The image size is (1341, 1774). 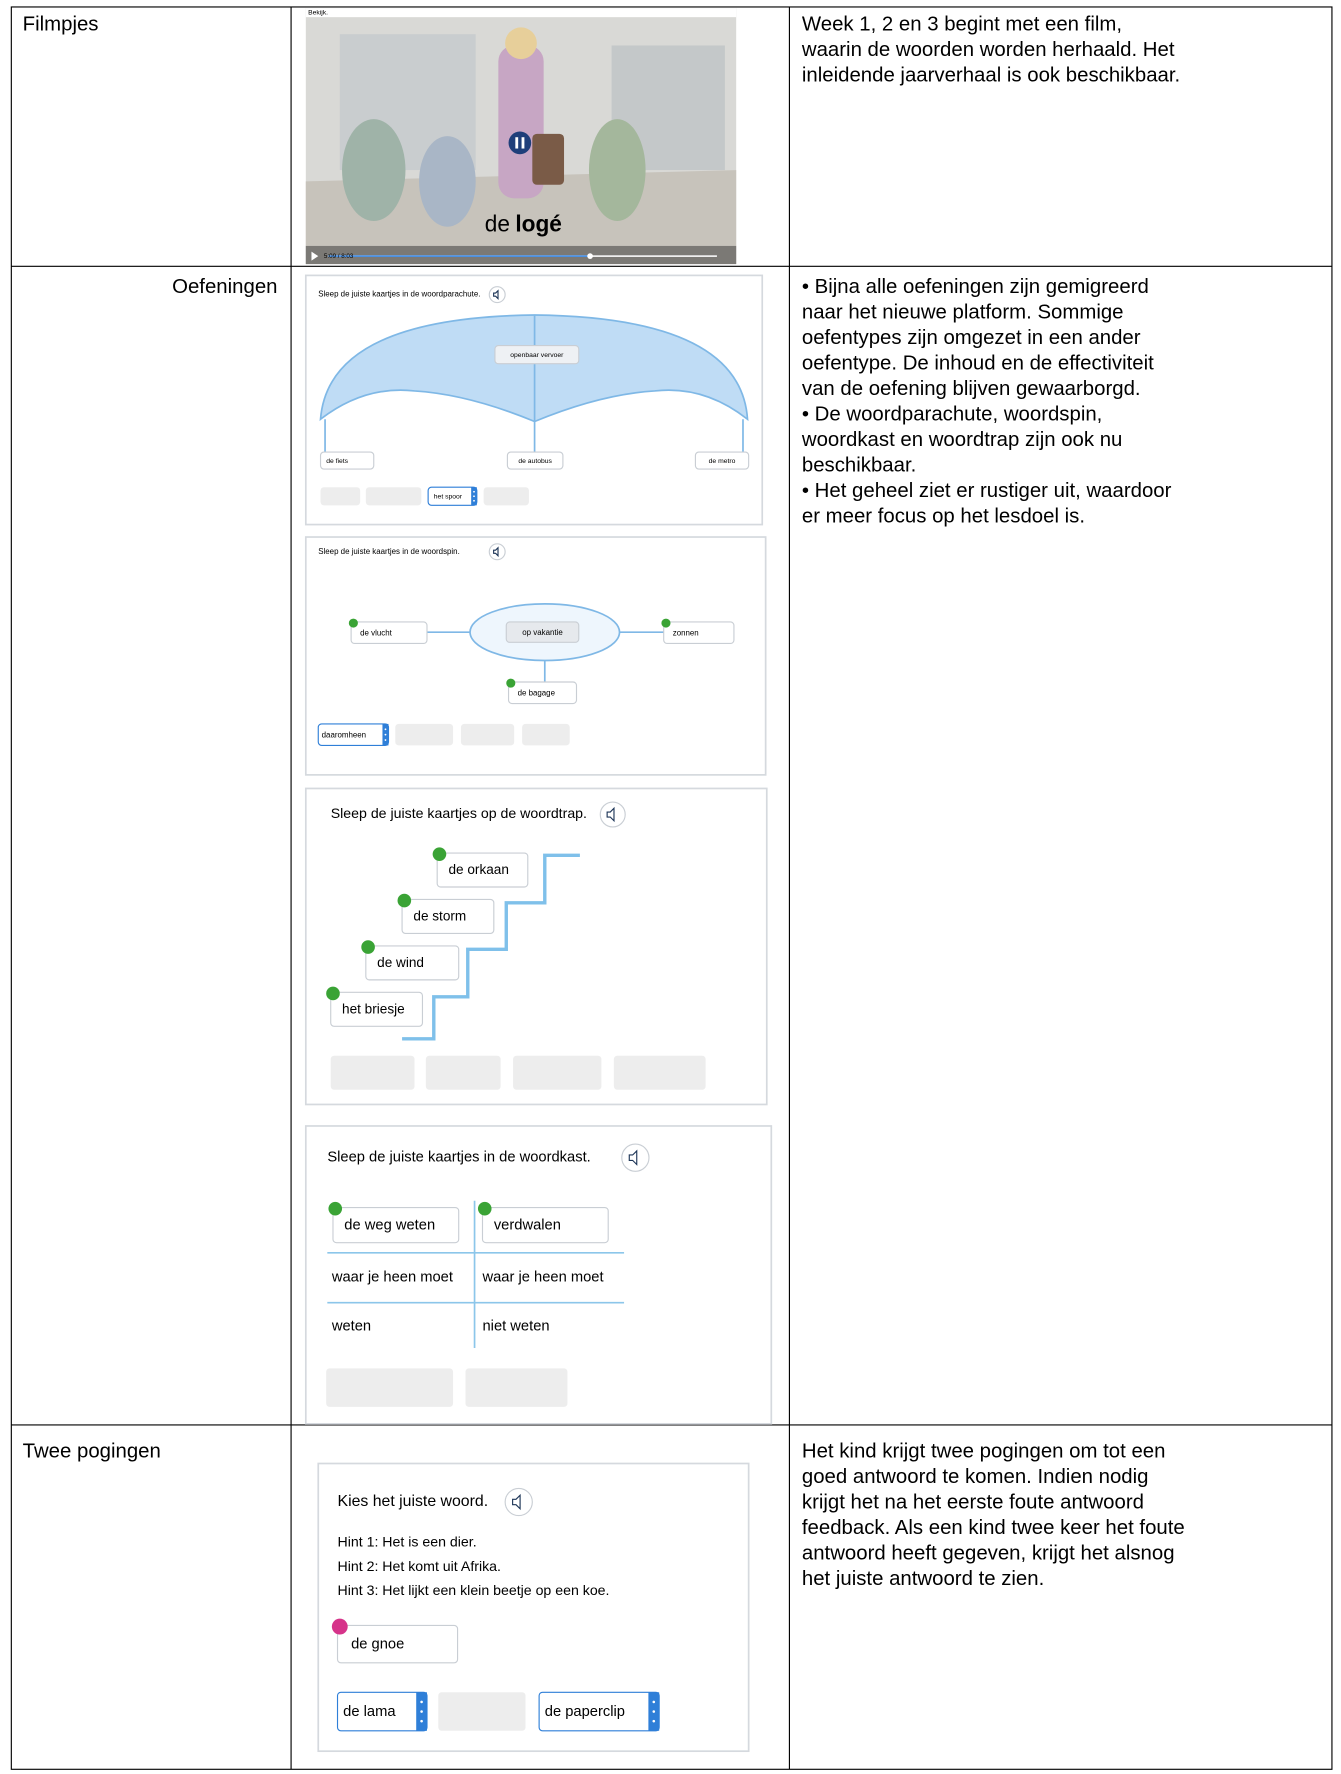 I want to click on description-line: naar het nieuwe platform. Sommige, so click(x=963, y=313).